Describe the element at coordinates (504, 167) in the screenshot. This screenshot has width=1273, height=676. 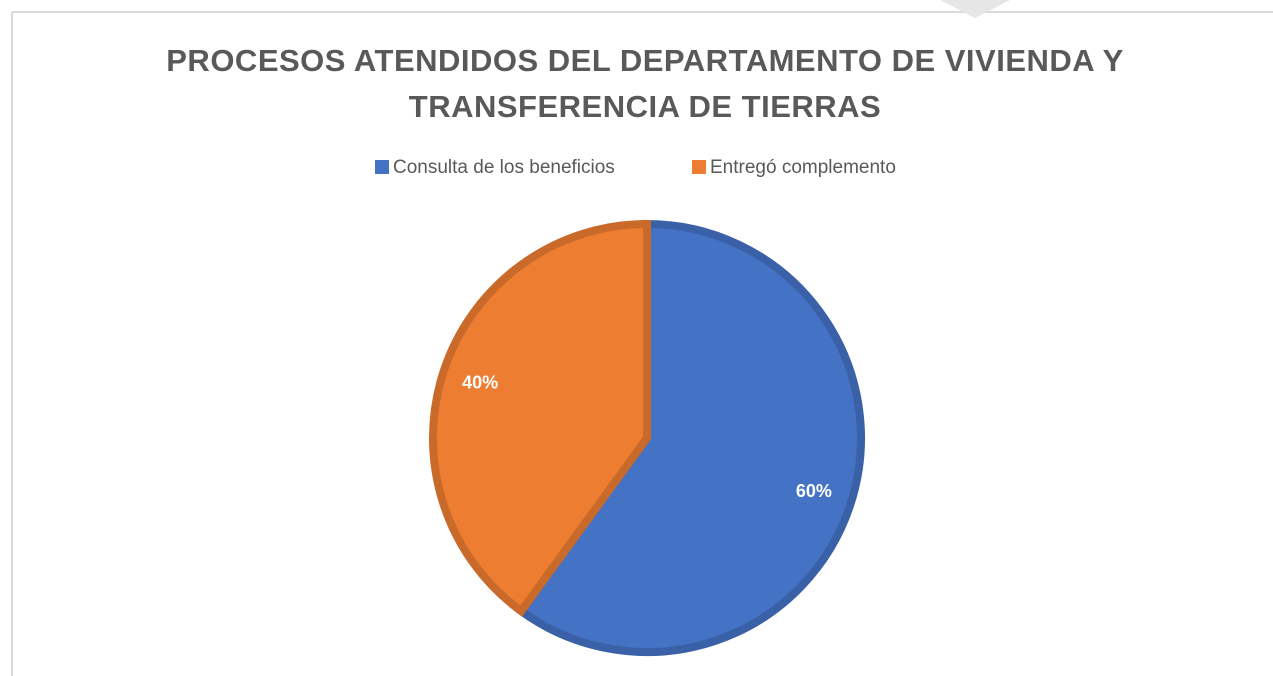
I see `legend-label: Consulta de los beneficios` at that location.